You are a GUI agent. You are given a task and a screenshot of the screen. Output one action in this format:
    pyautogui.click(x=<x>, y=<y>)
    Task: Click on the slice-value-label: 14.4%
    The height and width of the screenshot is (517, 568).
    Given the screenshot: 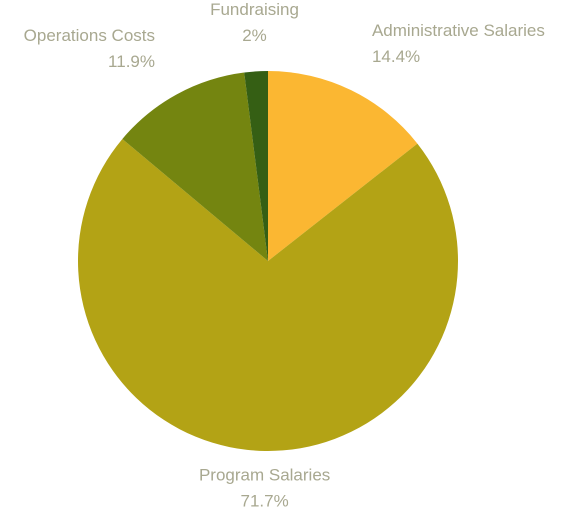 What is the action you would take?
    pyautogui.click(x=396, y=56)
    